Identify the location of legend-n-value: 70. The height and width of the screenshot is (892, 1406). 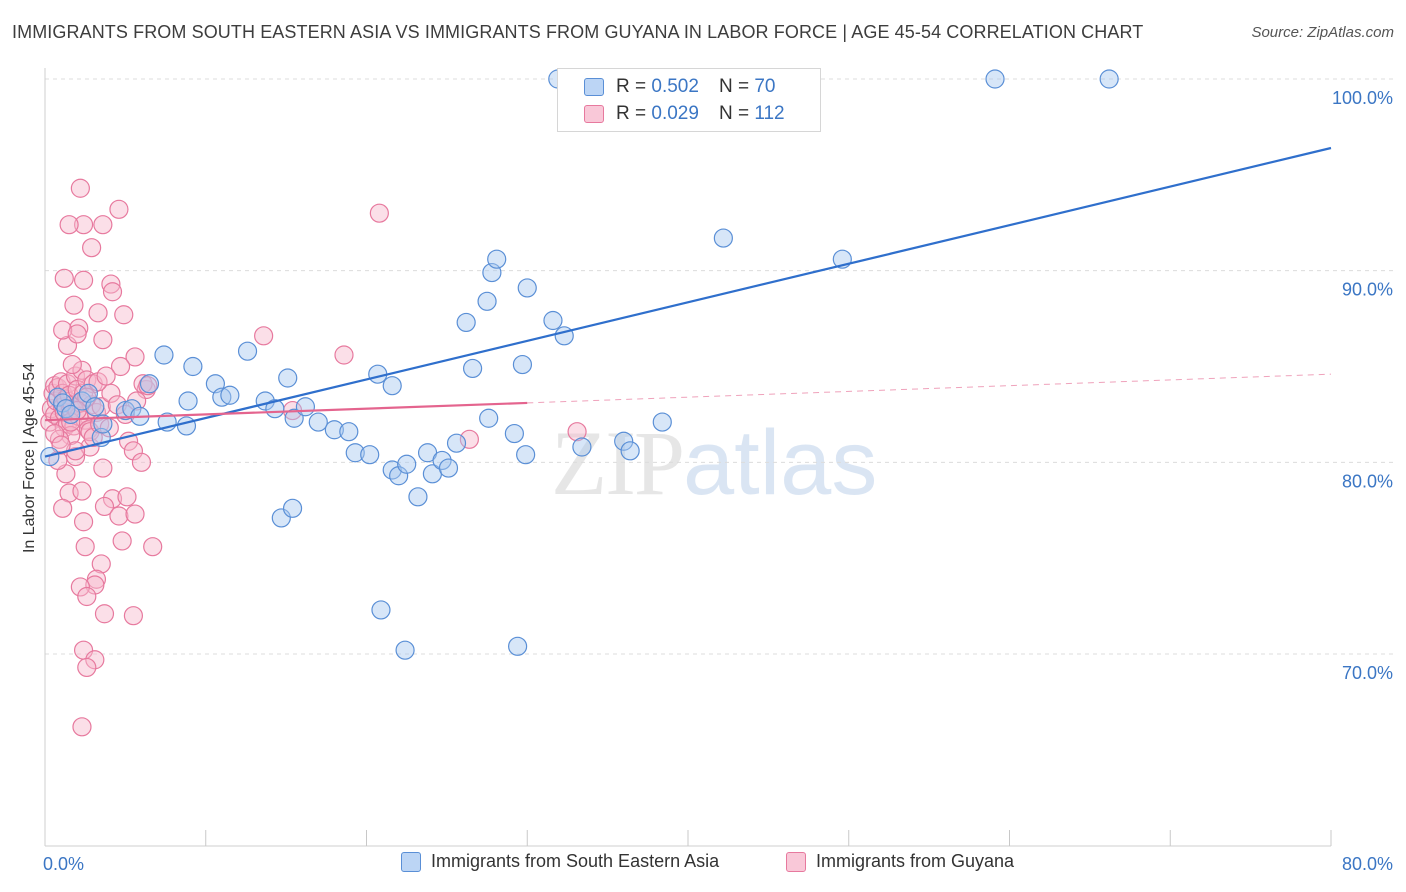
(765, 86).